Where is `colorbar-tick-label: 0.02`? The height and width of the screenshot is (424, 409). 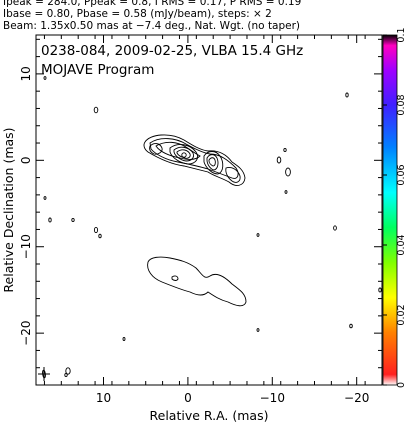 colorbar-tick-label: 0.02 is located at coordinates (401, 314).